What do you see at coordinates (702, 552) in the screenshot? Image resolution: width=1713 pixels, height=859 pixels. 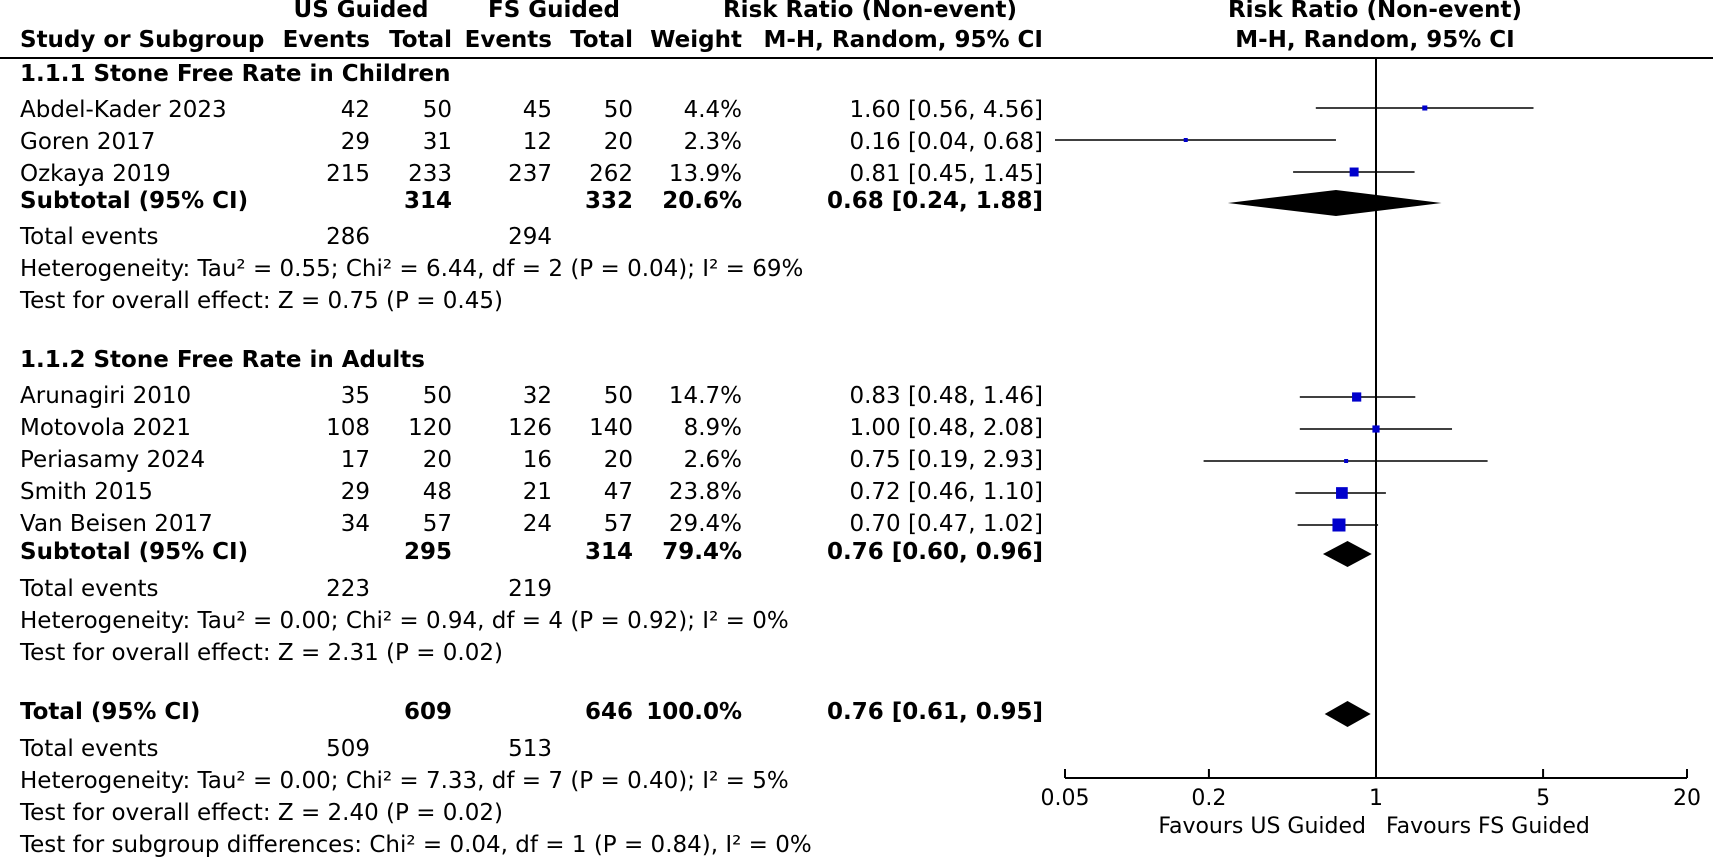 I see `subtotal-weight: 79.4%` at bounding box center [702, 552].